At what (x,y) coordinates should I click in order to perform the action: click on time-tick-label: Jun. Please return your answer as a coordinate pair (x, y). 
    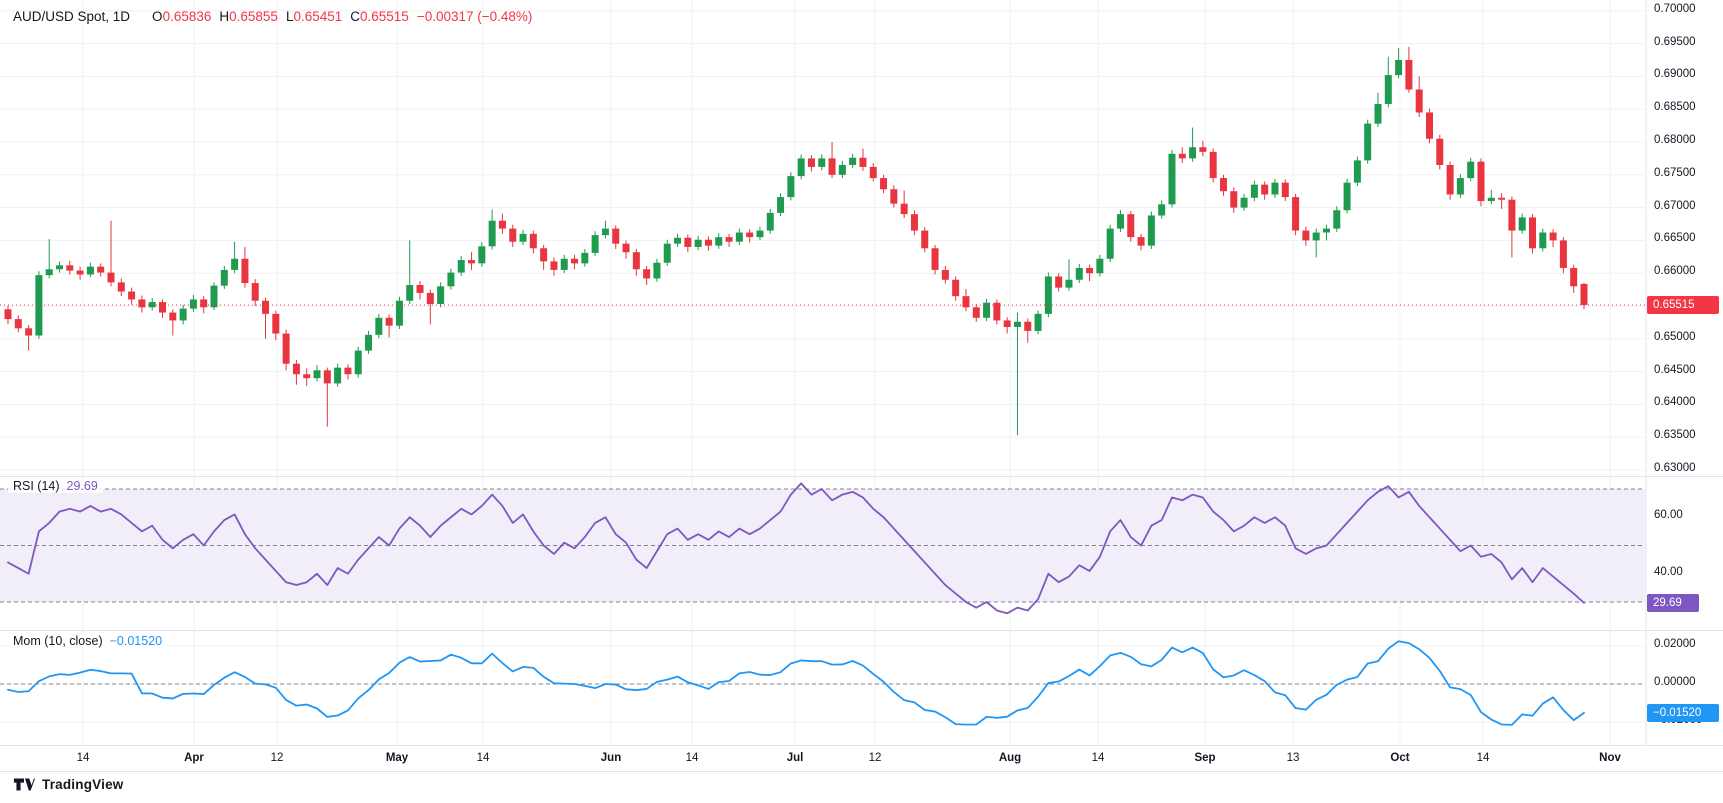
    Looking at the image, I should click on (611, 758).